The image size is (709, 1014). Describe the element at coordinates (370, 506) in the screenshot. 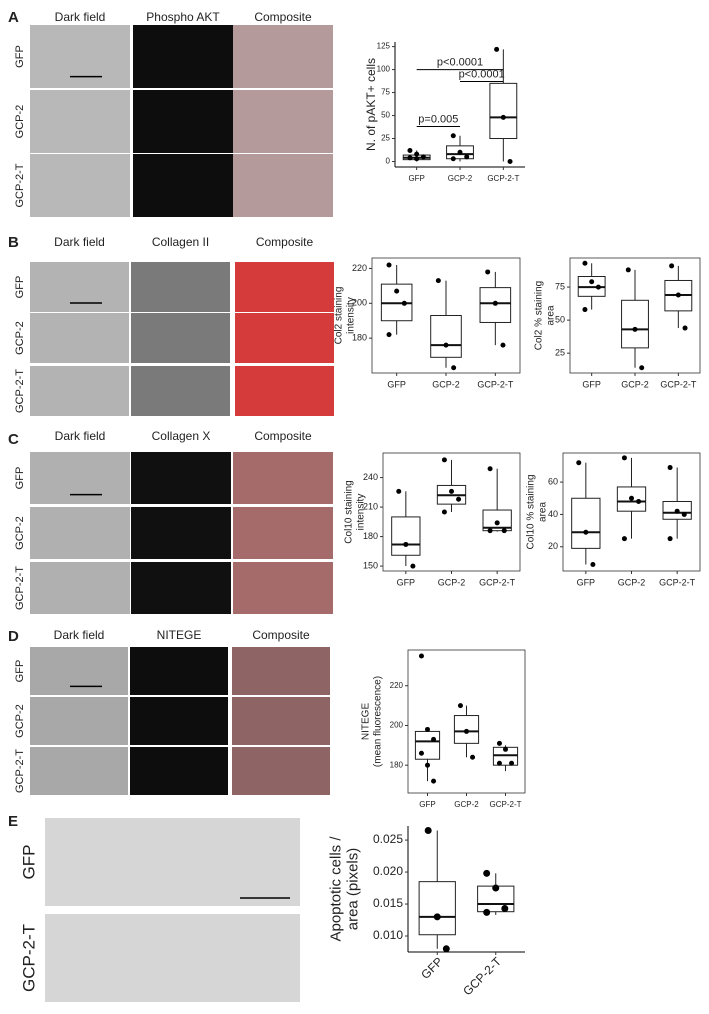

I see `y-tick-label: 210` at that location.